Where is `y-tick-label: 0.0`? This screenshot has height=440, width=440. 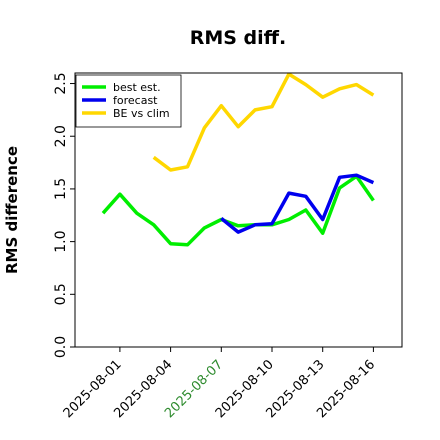 y-tick-label: 0.0 is located at coordinates (61, 347).